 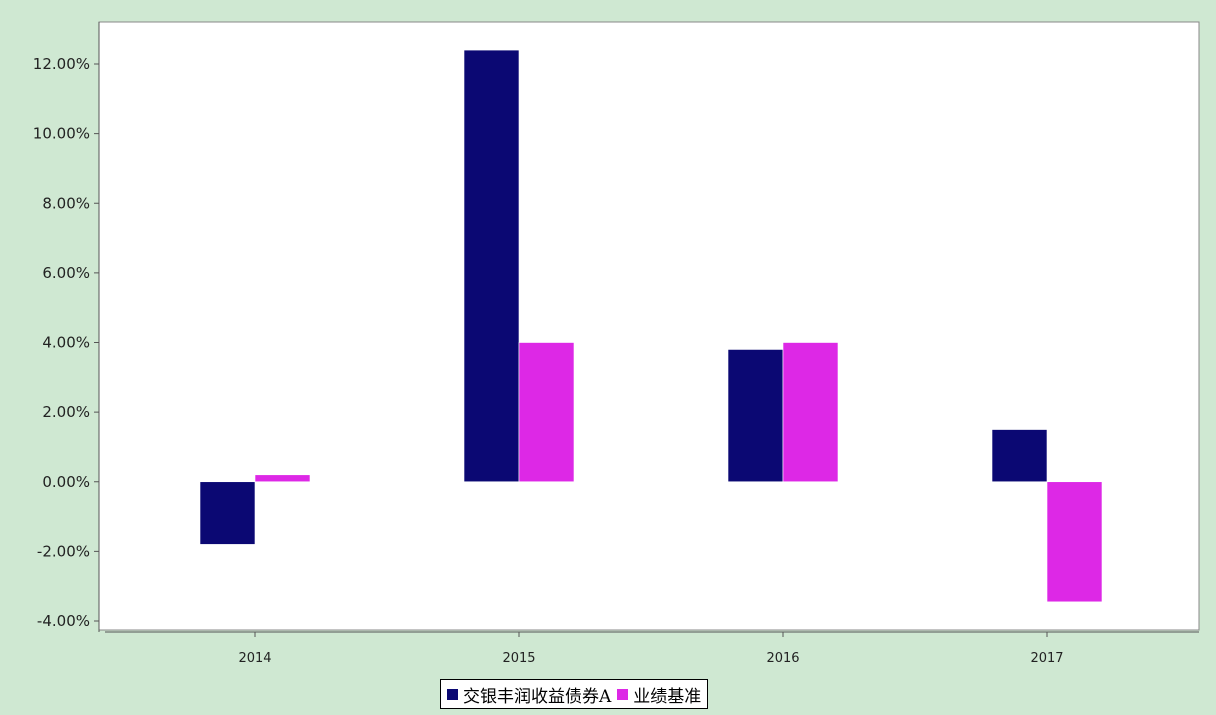 I want to click on bar-series-a-2014, so click(x=227, y=513).